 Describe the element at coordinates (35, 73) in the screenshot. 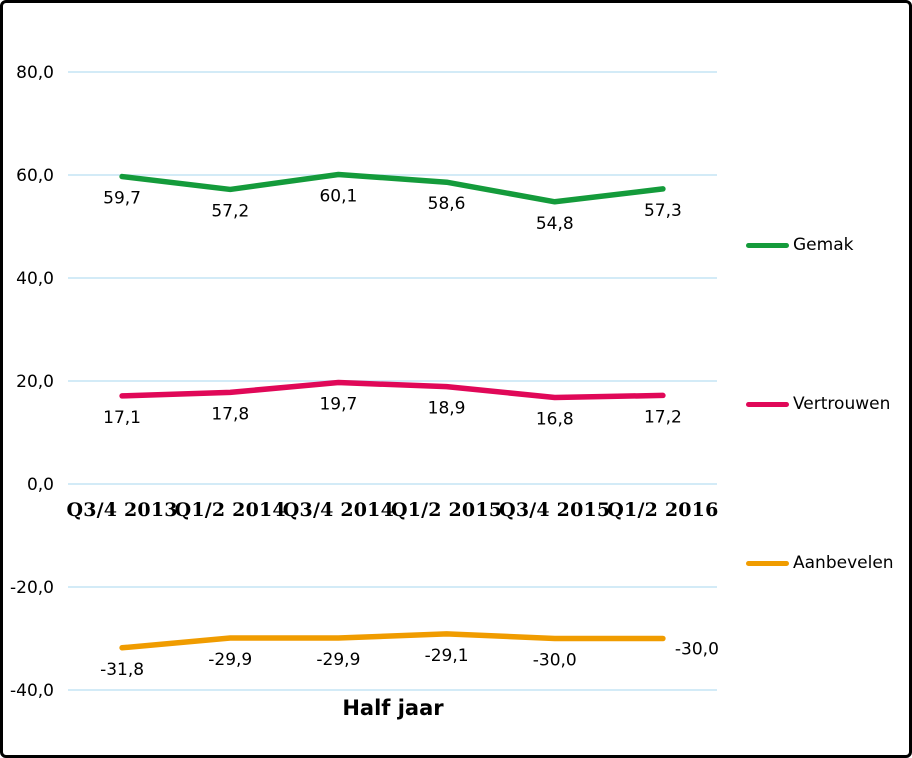

I see `y-axis-tick-label: 80,0` at that location.